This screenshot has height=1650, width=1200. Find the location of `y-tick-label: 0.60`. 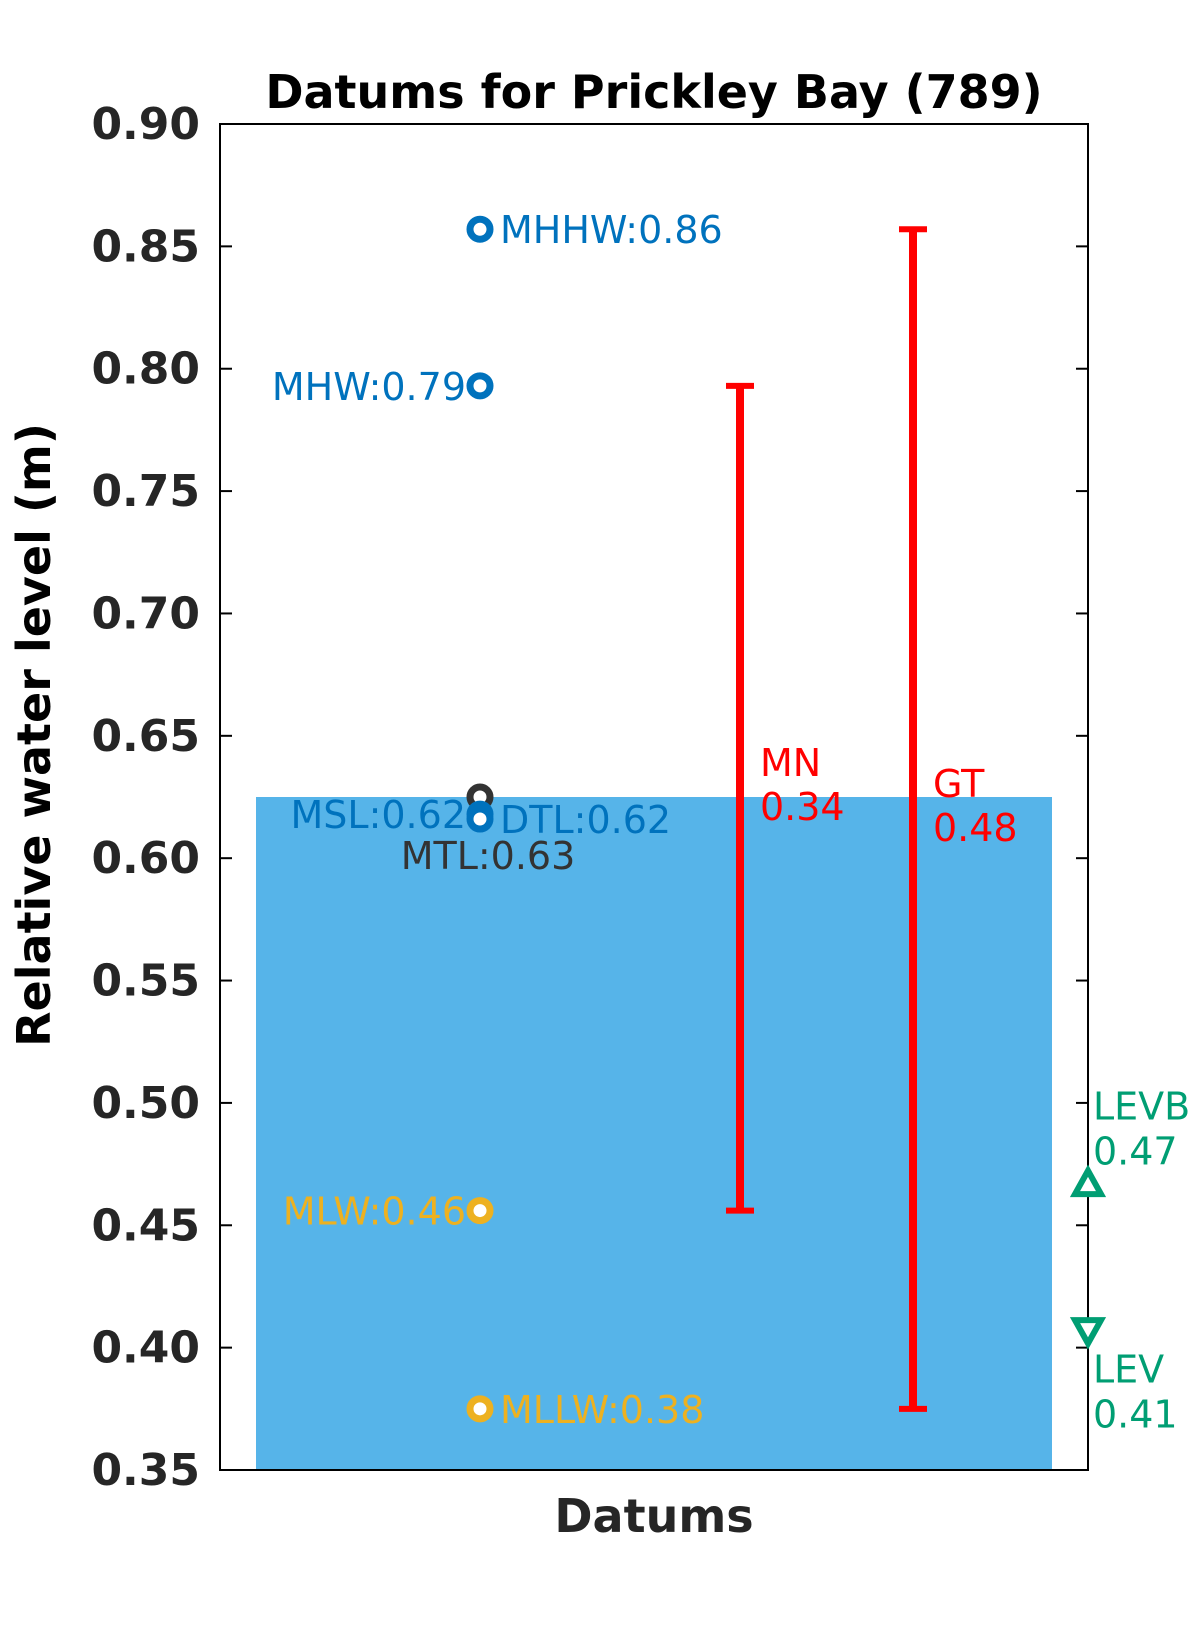

y-tick-label: 0.60 is located at coordinates (145, 858).